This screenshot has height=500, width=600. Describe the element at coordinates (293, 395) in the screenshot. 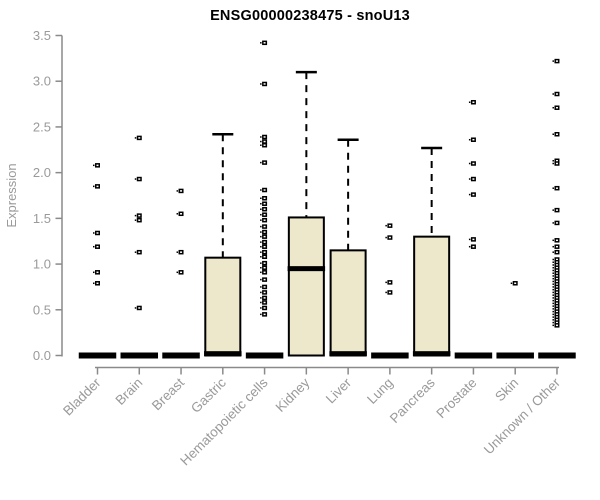

I see `x-tick-label: Kidney` at that location.